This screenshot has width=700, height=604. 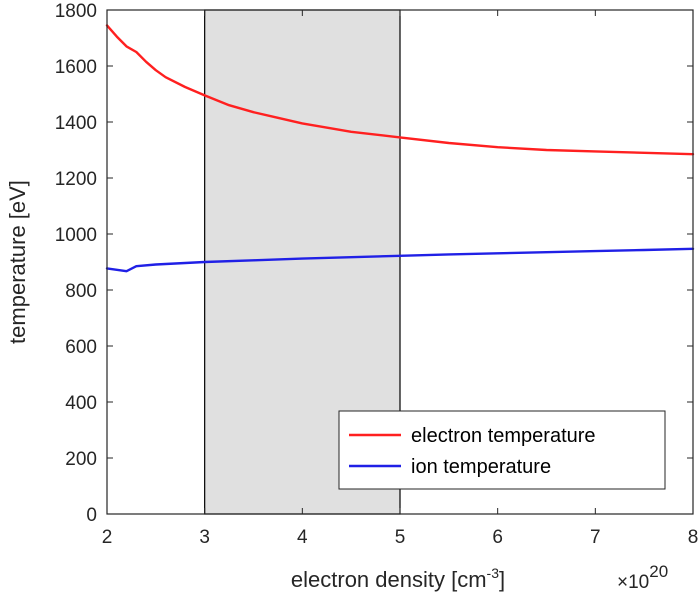 What do you see at coordinates (107, 537) in the screenshot?
I see `x-tick-label: 2` at bounding box center [107, 537].